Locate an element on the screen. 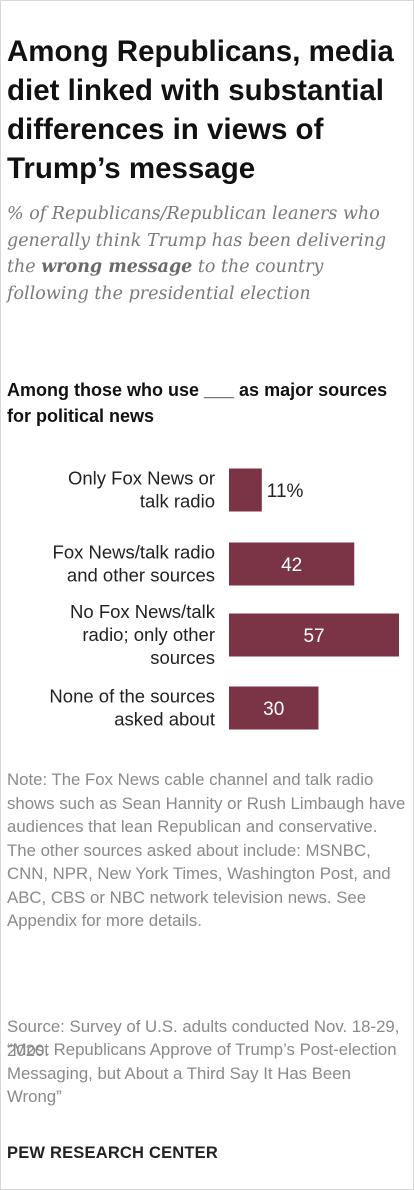 The image size is (414, 1190). bar-value-label: 30 is located at coordinates (273, 709).